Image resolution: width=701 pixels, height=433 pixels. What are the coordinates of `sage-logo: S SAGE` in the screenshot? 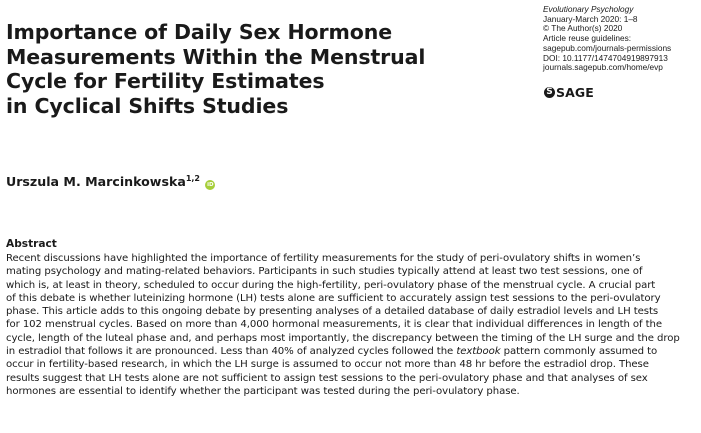 It's located at (569, 92).